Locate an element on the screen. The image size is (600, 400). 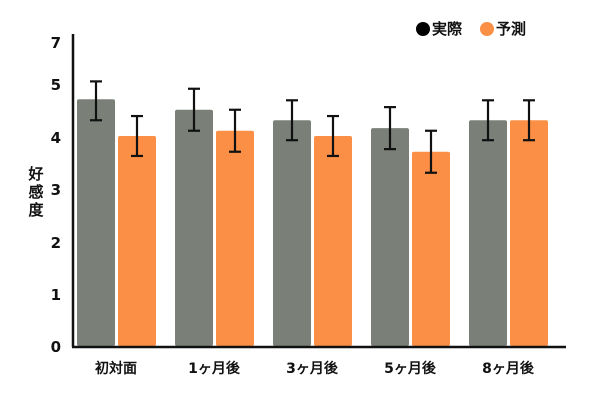
y-tick-labels: 0 1 2 3 4 5 7 is located at coordinates (56, 195).